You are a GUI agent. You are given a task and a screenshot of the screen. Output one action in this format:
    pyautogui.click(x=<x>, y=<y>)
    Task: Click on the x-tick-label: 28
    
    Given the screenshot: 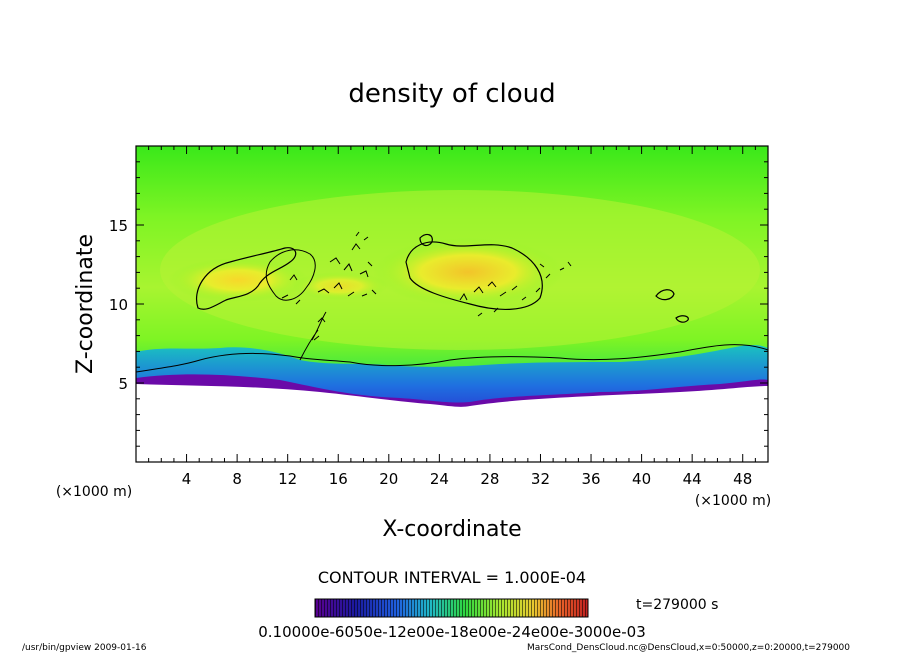 What is the action you would take?
    pyautogui.click(x=489, y=479)
    